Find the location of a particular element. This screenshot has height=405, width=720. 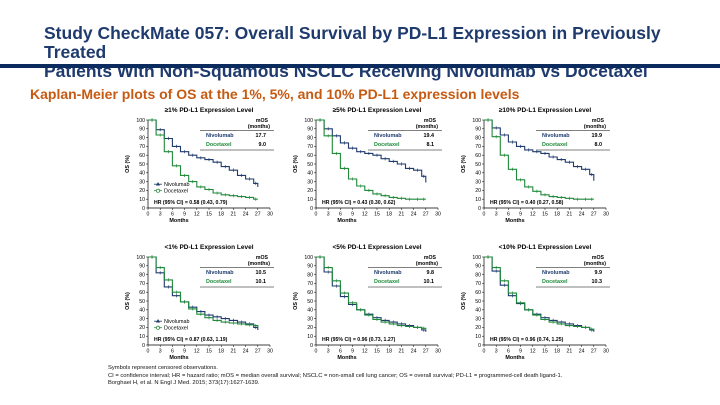

x-tick-label: 27 is located at coordinates (258, 352).